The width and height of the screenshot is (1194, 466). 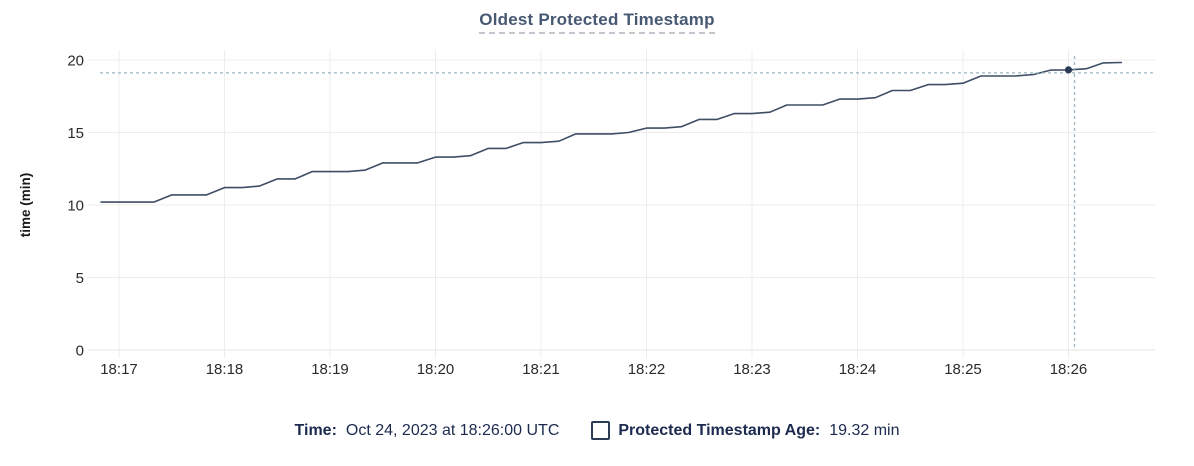 What do you see at coordinates (452, 430) in the screenshot?
I see `legend-time-value: Oct 24, 2023 at 18:26:00 UTC` at bounding box center [452, 430].